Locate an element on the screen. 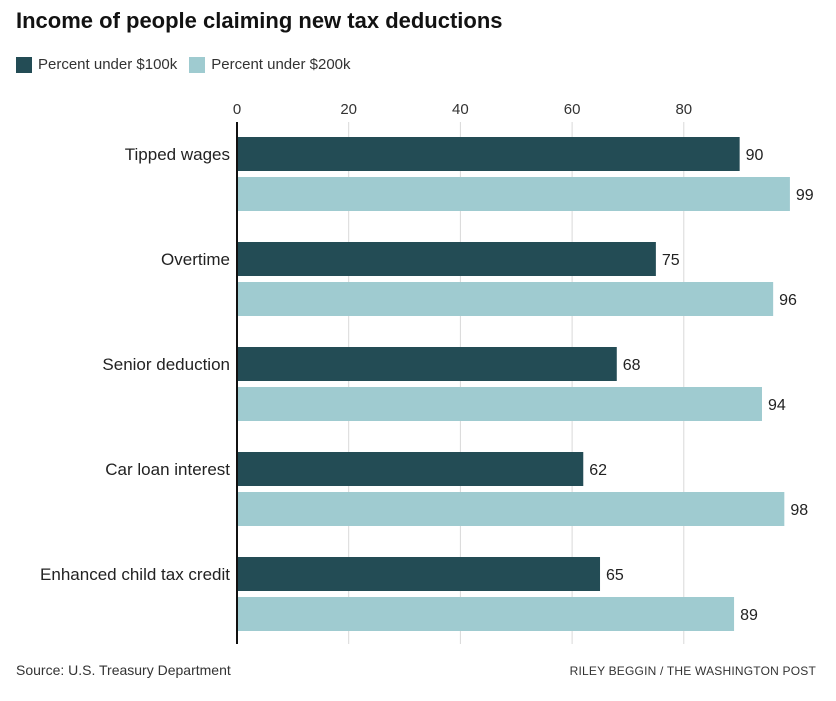  x-tick-label: 80 is located at coordinates (683, 109).